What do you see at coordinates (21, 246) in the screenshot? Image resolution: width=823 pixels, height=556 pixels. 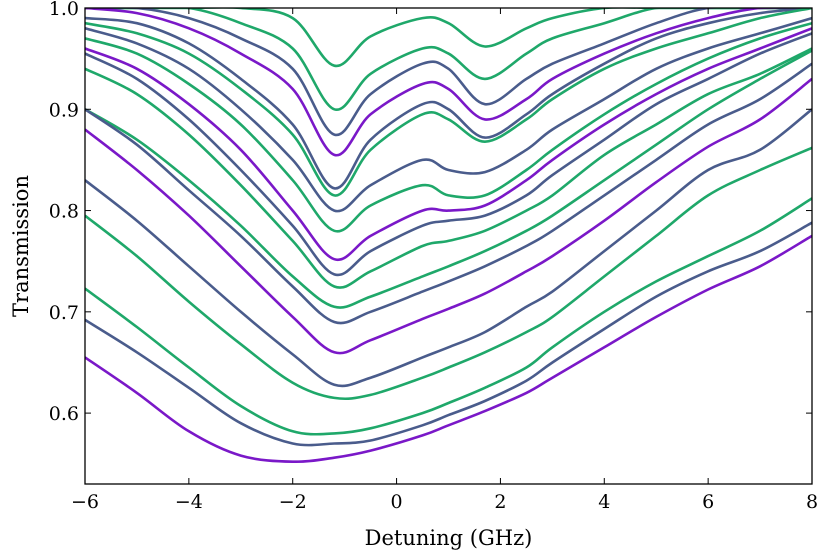 I see `y-axis-label: Transmission` at bounding box center [21, 246].